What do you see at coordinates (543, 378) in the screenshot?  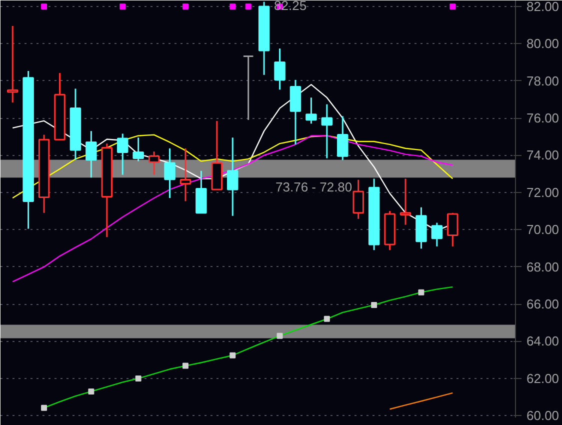 I see `y-tick-label: 62.00` at bounding box center [543, 378].